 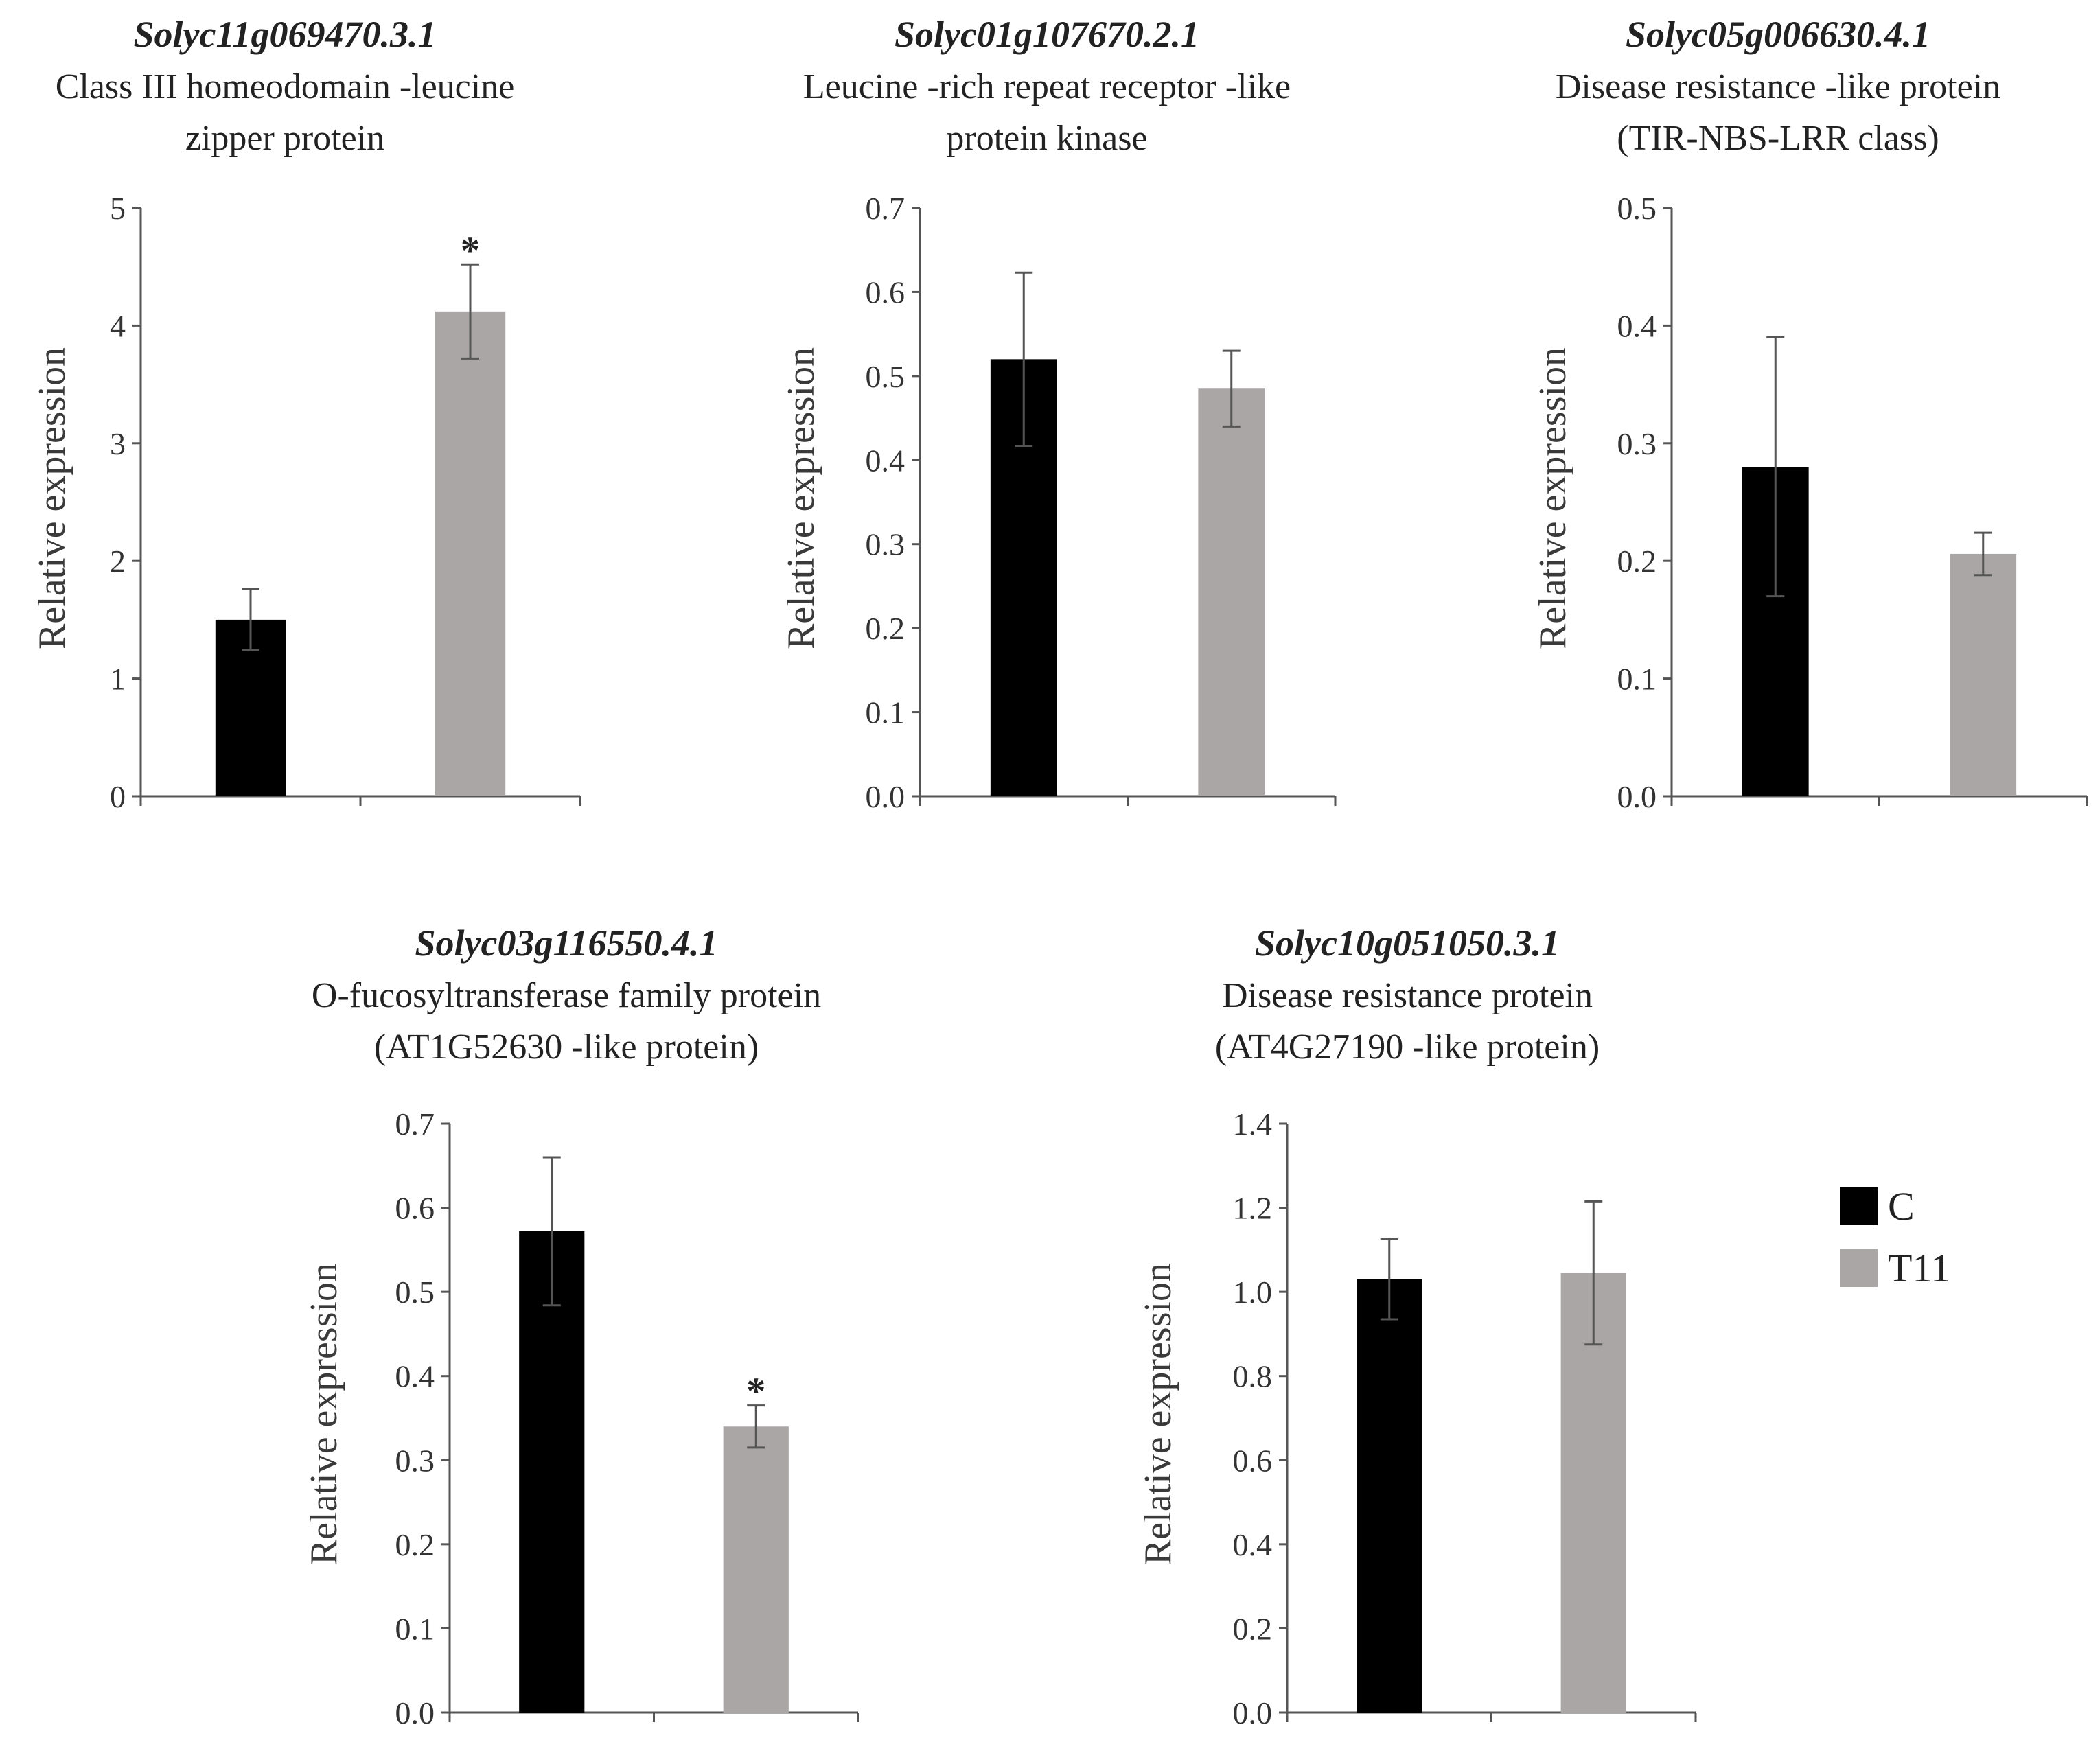 I want to click on y-tick-label: 1, so click(x=118, y=679).